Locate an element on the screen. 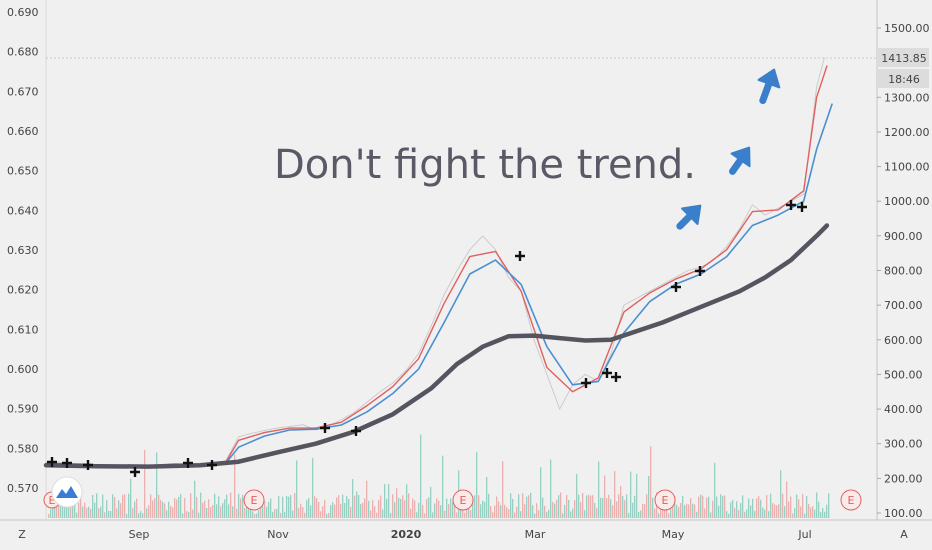 The height and width of the screenshot is (550, 932). x-tick-label: 2020 is located at coordinates (406, 534).